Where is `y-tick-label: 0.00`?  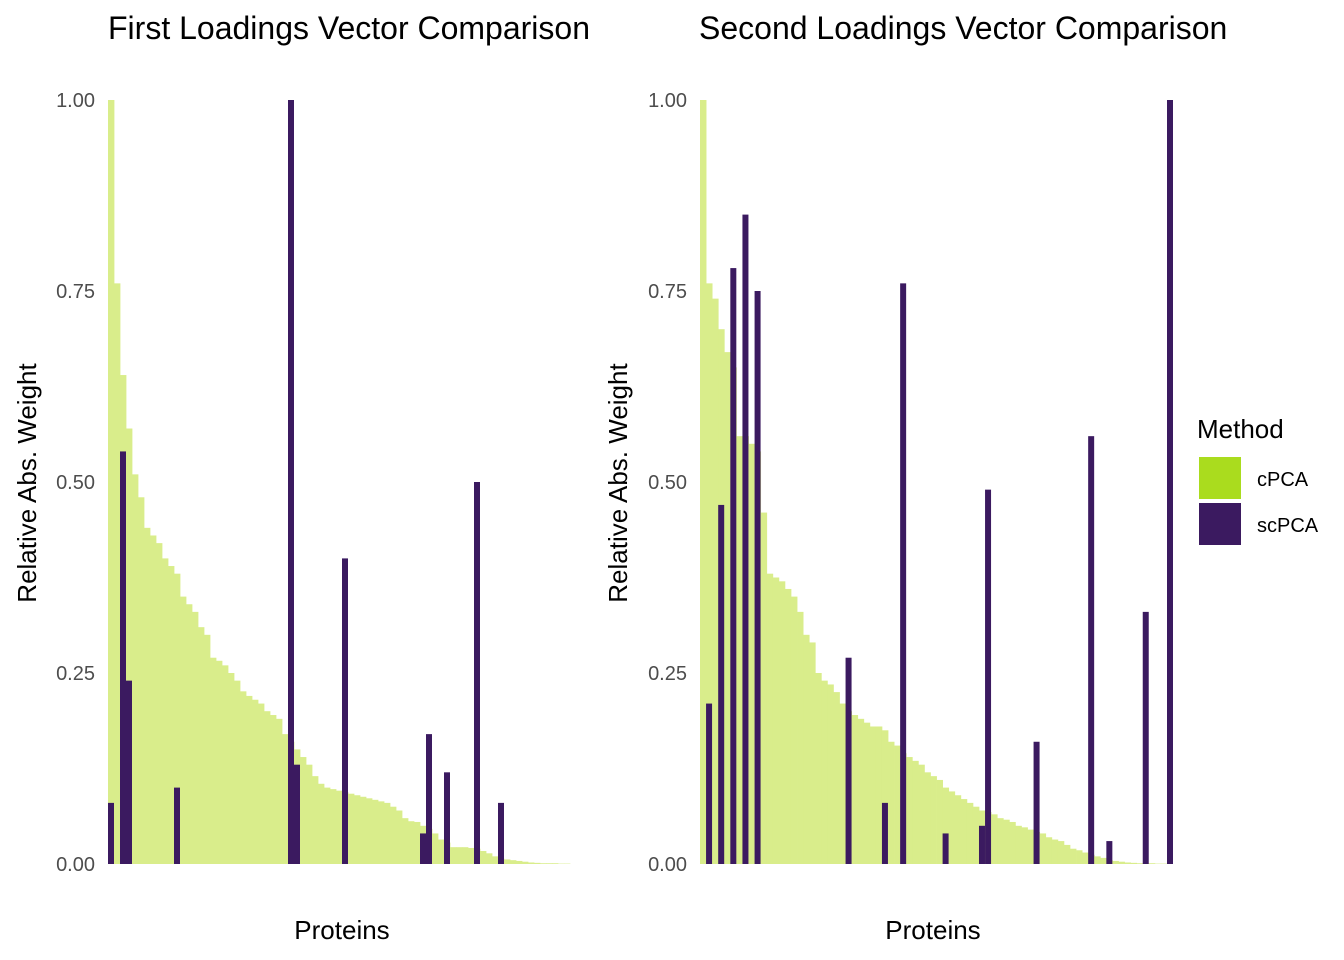 y-tick-label: 0.00 is located at coordinates (75, 865).